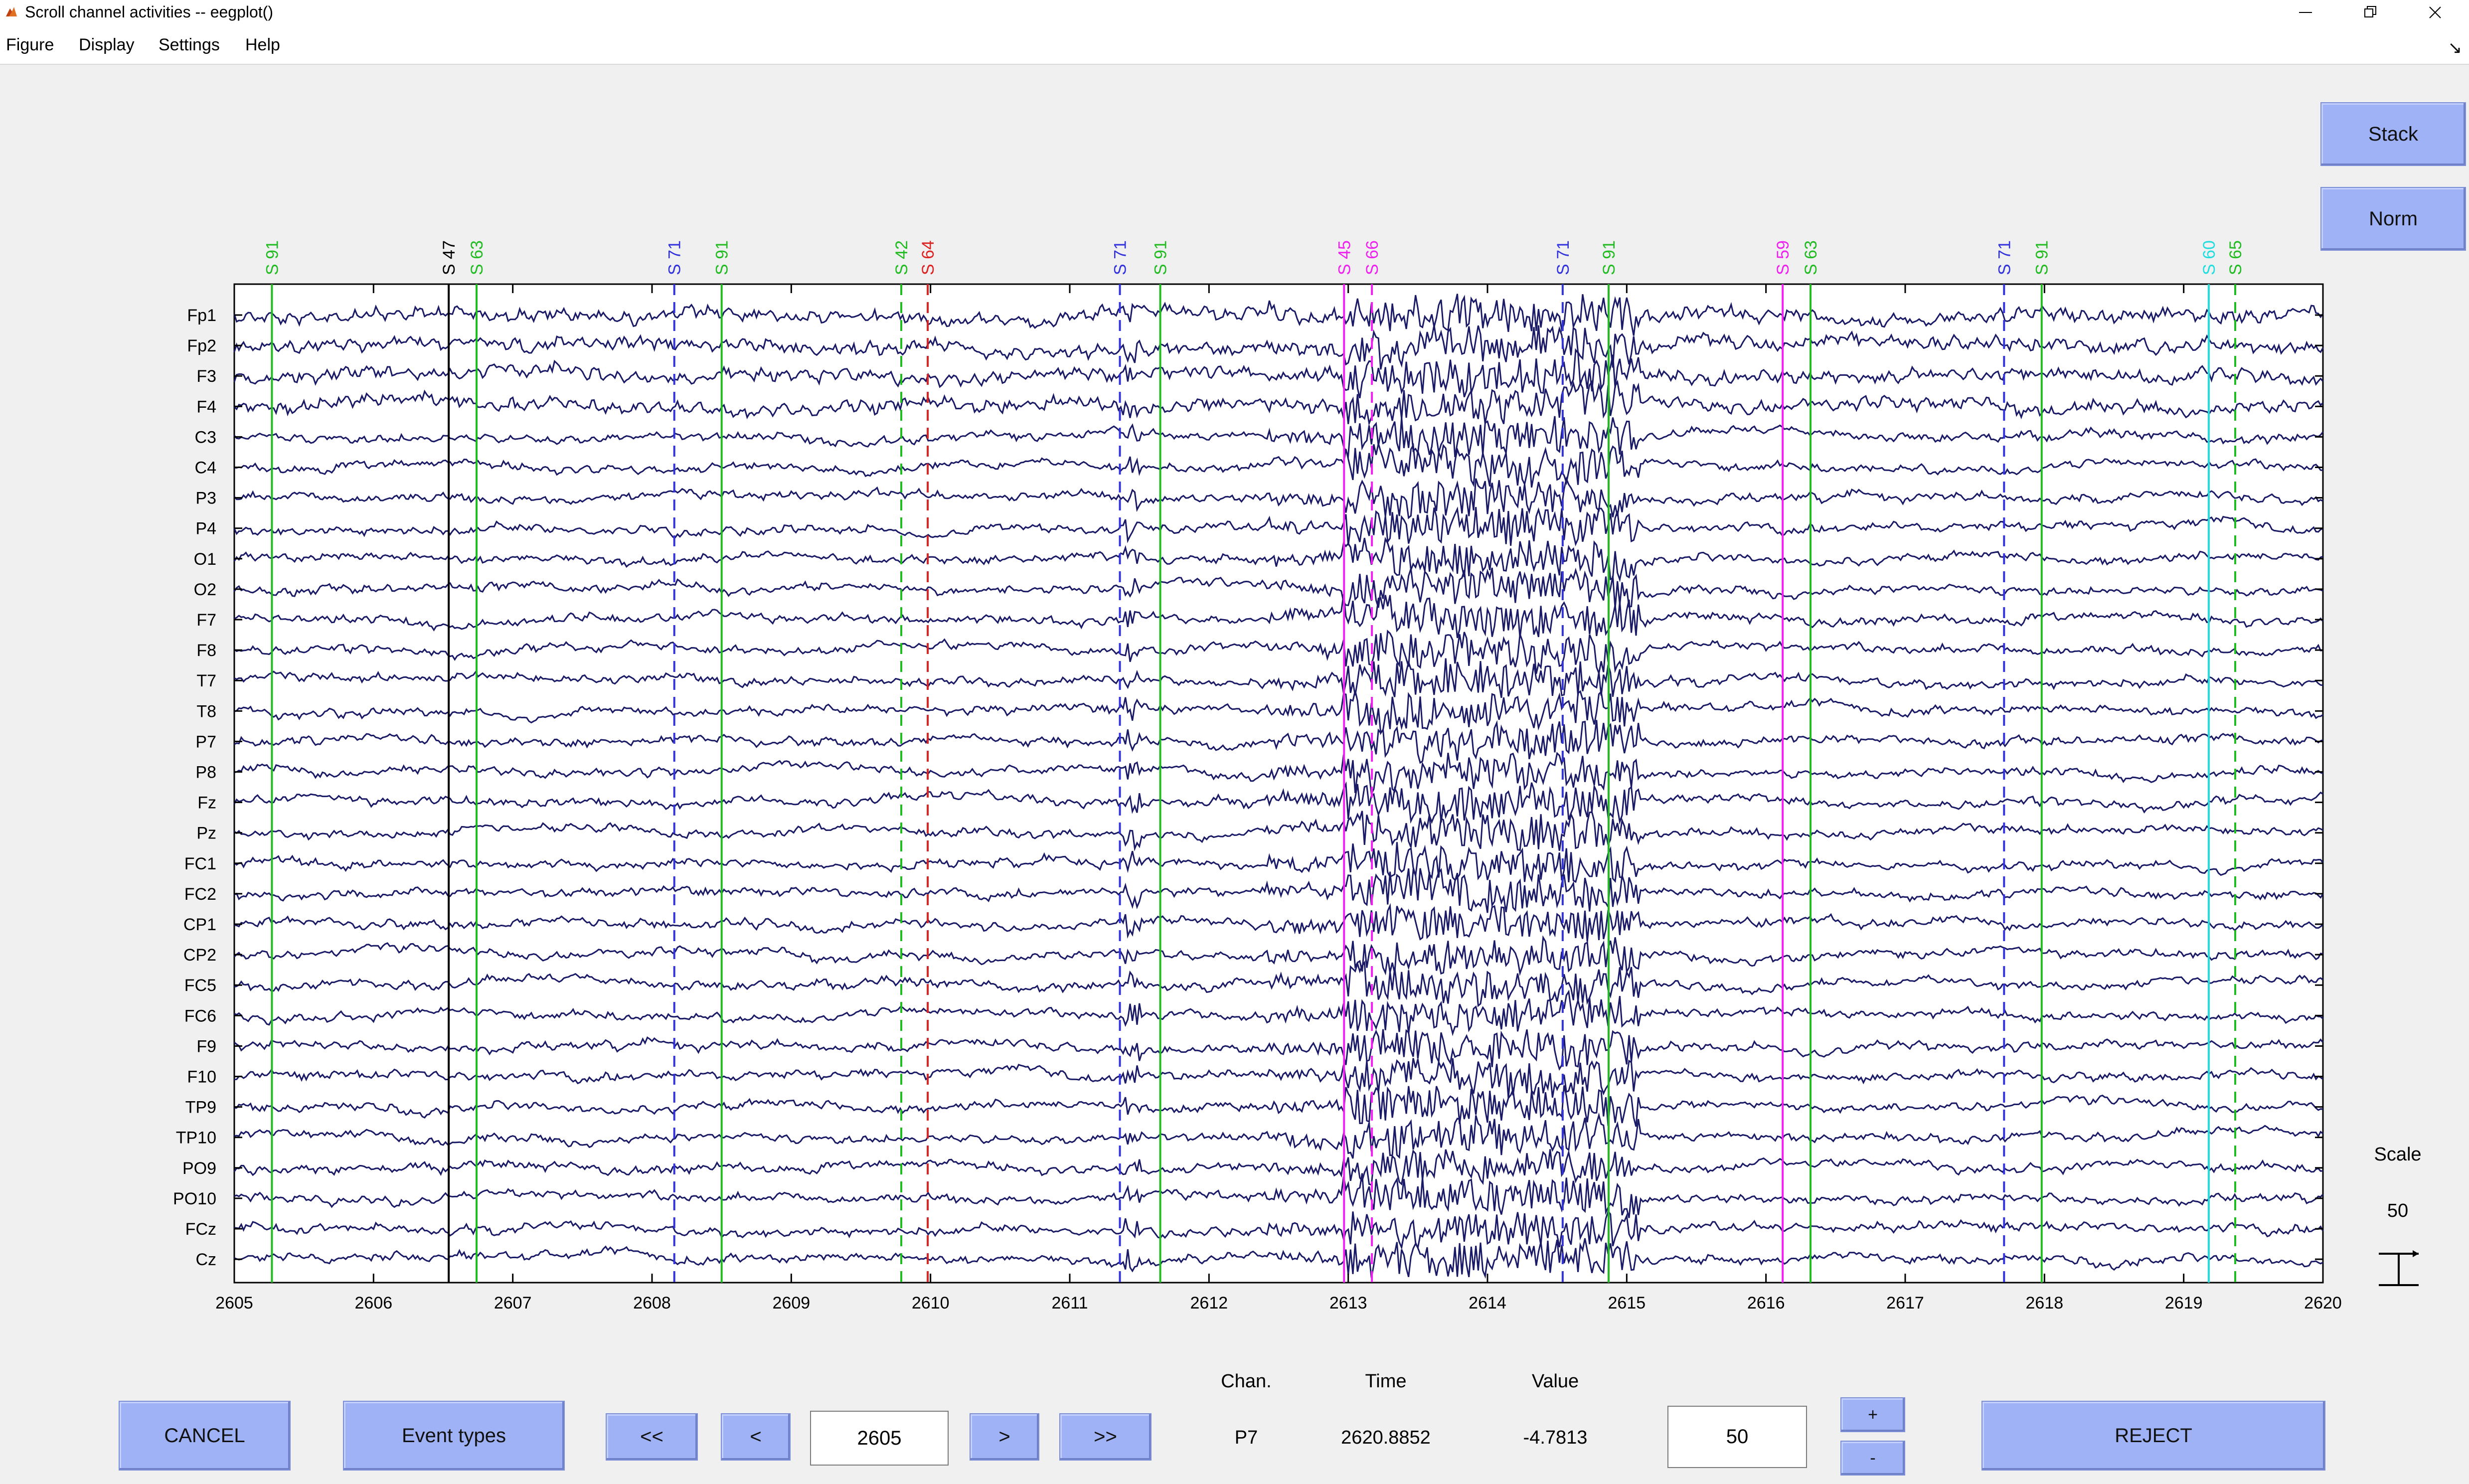  Describe the element at coordinates (1279, 1050) in the screenshot. I see `eeg-trace-f9` at that location.